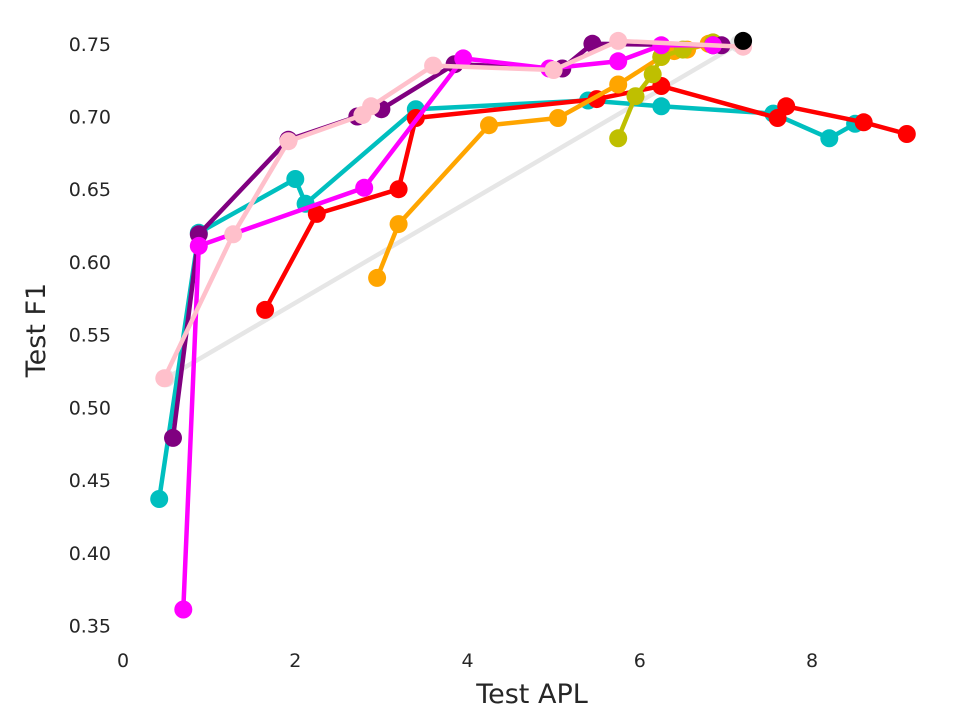 The image size is (969, 727). I want to click on y-axis-title: Test F1, so click(36, 330).